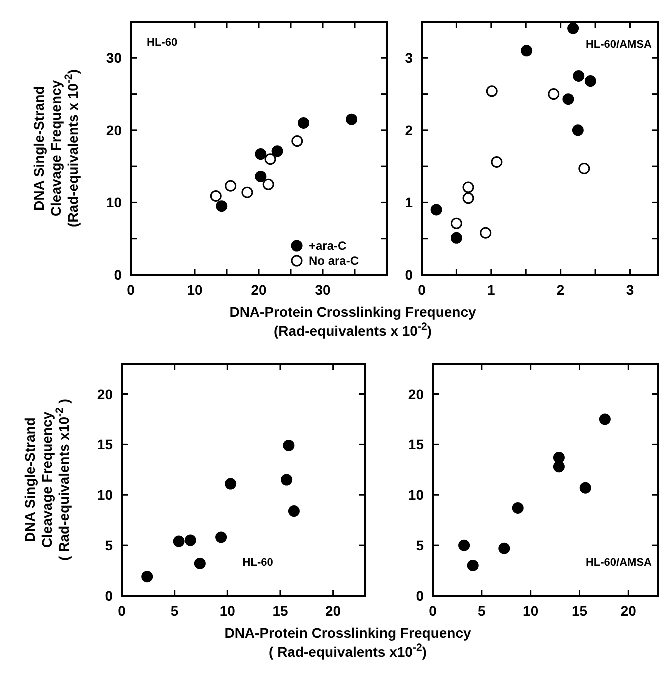 This screenshot has height=683, width=662. I want to click on x-tick-label: 1, so click(492, 290).